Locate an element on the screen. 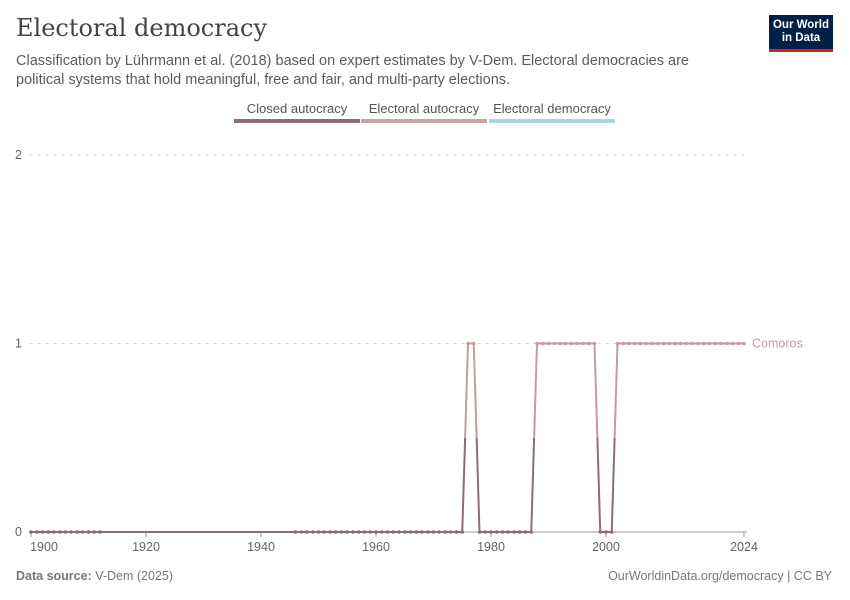 Image resolution: width=850 pixels, height=600 pixels. x-tick-label: 1940 is located at coordinates (261, 547).